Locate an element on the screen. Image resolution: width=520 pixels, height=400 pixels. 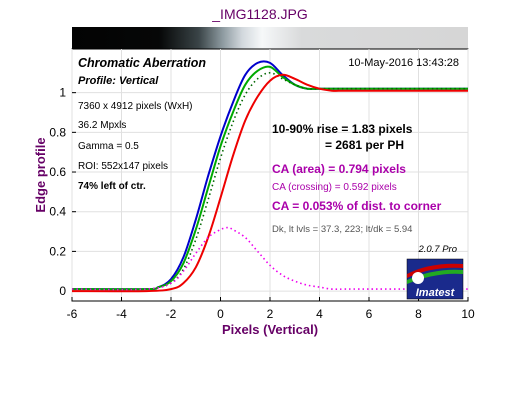
imatest-logo: Imatest is located at coordinates (435, 279).